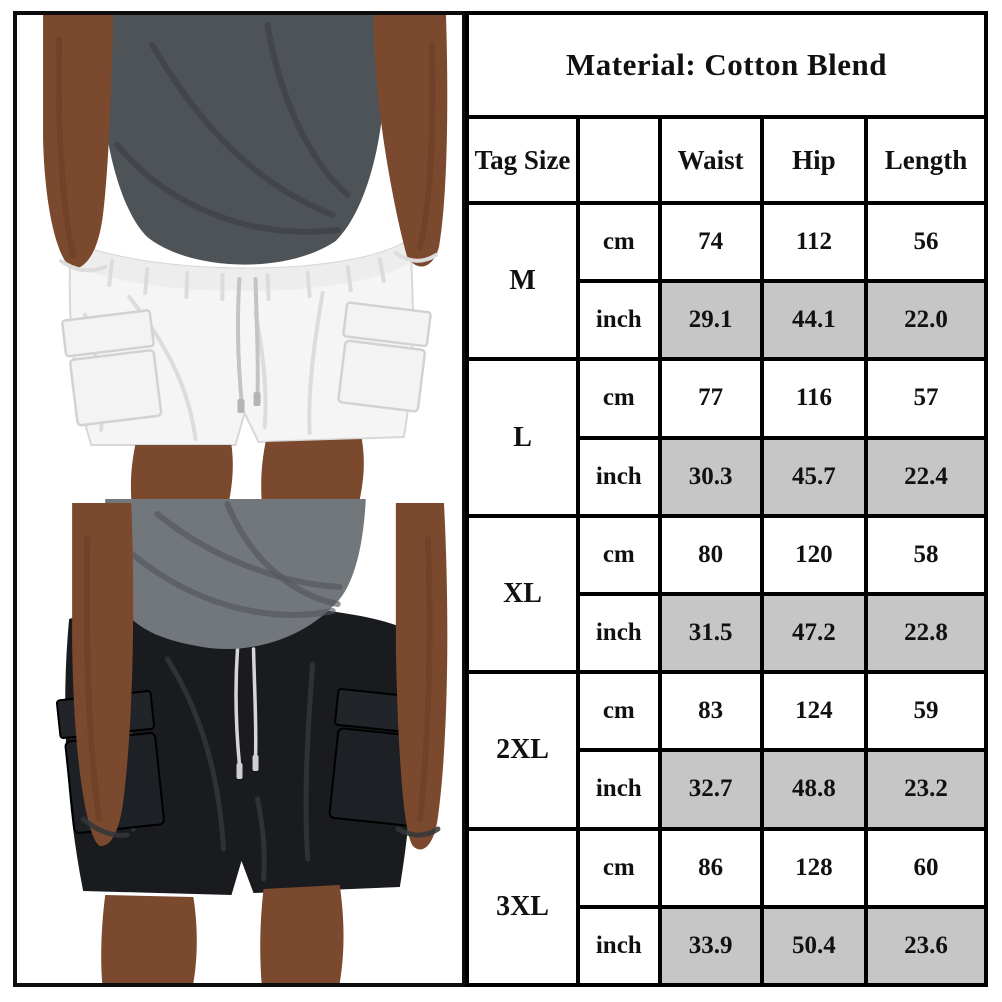 The height and width of the screenshot is (1002, 1002). What do you see at coordinates (384, 357) in the screenshot?
I see `cargo-pocket-right` at bounding box center [384, 357].